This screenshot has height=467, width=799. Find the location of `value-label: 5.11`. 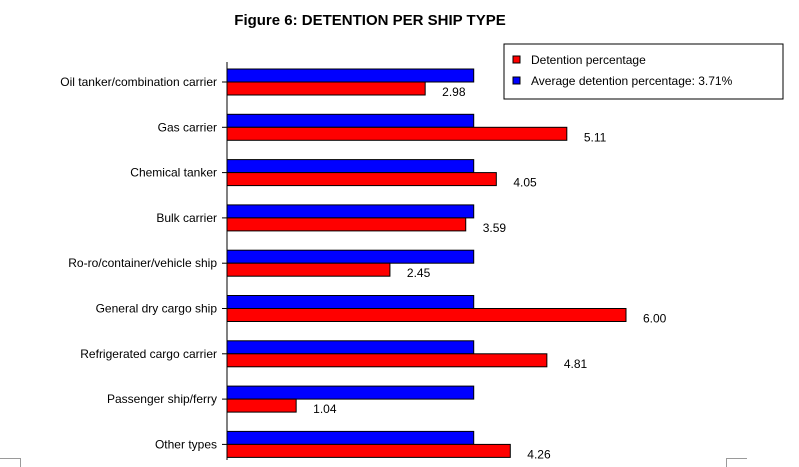

value-label: 5.11 is located at coordinates (595, 137).